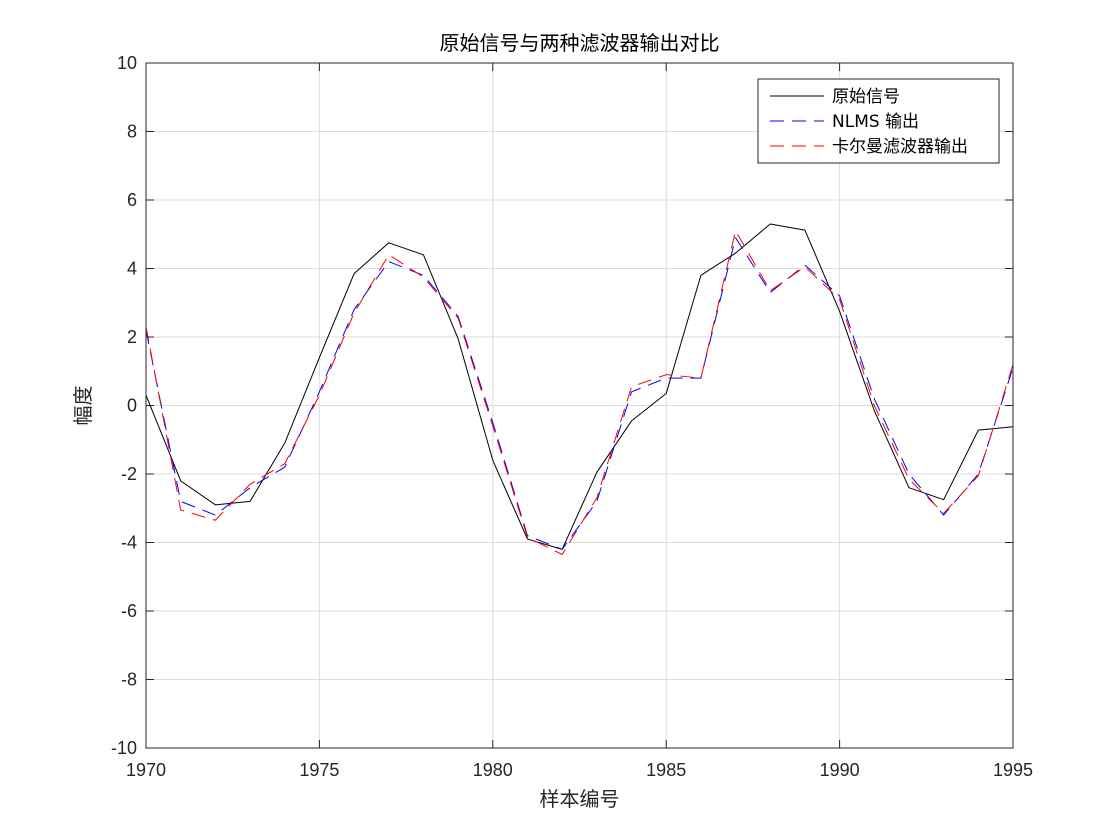 The image size is (1120, 840). Describe the element at coordinates (866, 97) in the screenshot. I see `legend-label-1: 原始信号` at that location.